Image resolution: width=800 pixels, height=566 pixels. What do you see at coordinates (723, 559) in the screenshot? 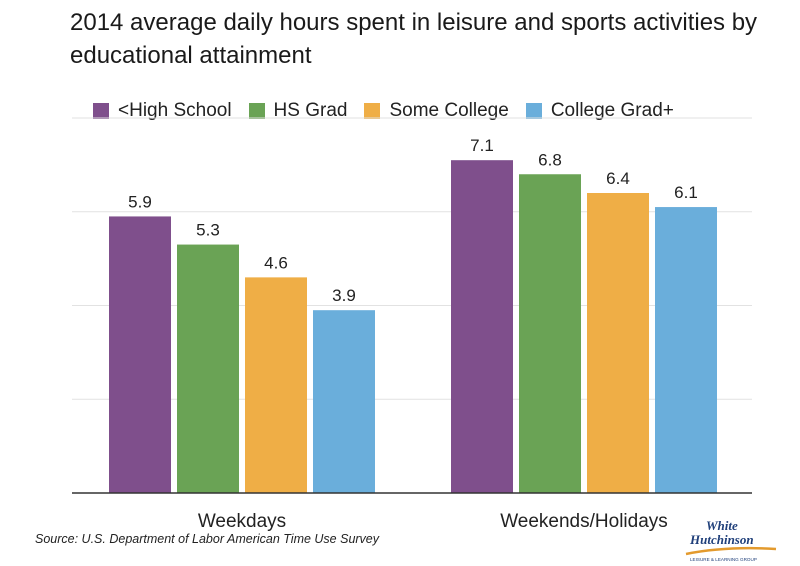
I see `logo-tagline: LEISURE & LEARNING GROUP` at bounding box center [723, 559].